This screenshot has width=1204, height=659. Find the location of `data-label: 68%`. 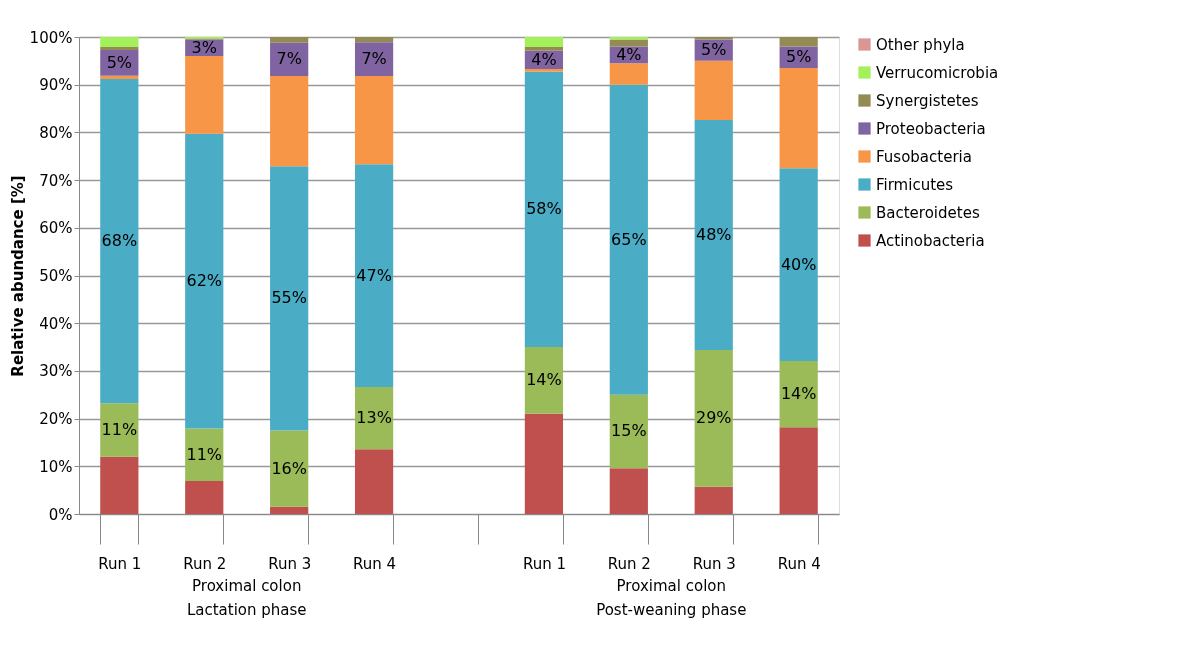

data-label: 68% is located at coordinates (119, 241).